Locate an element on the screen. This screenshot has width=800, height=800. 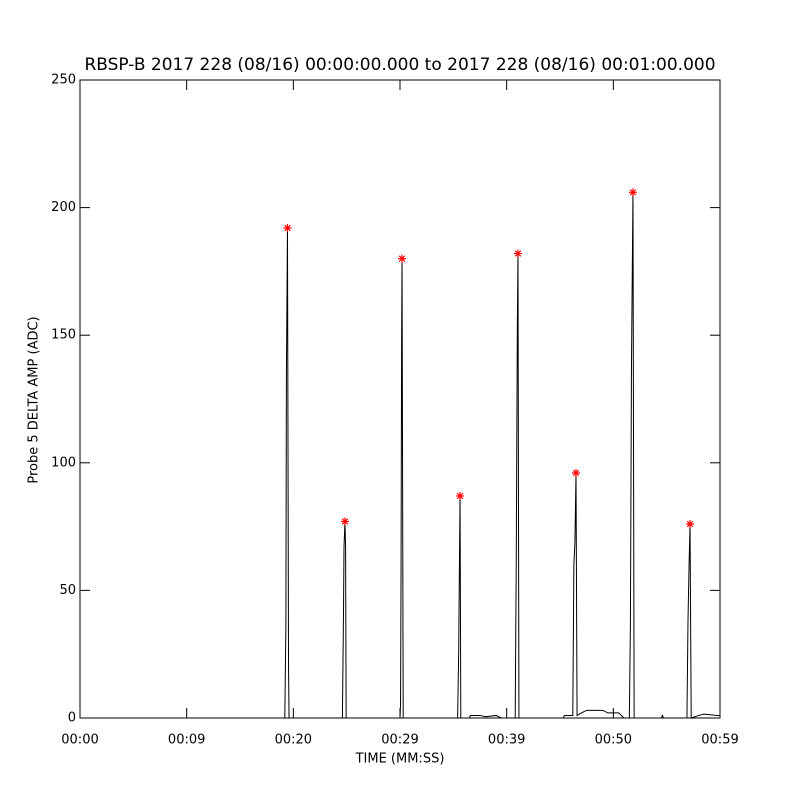
x-tick-label: 00:39 is located at coordinates (506, 740).